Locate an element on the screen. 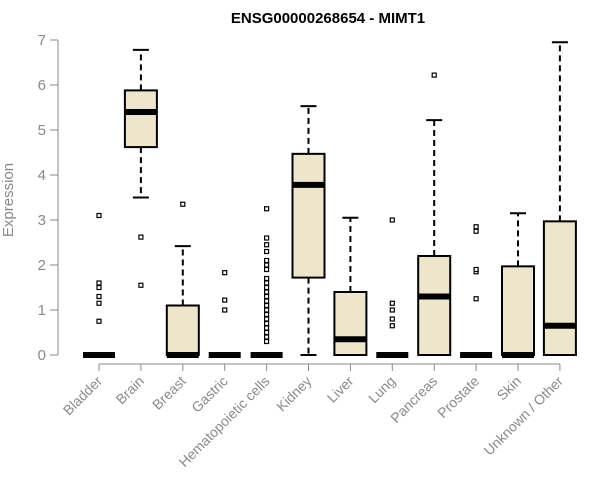 The image size is (600, 500). y-tick-label: 1 is located at coordinates (42, 310).